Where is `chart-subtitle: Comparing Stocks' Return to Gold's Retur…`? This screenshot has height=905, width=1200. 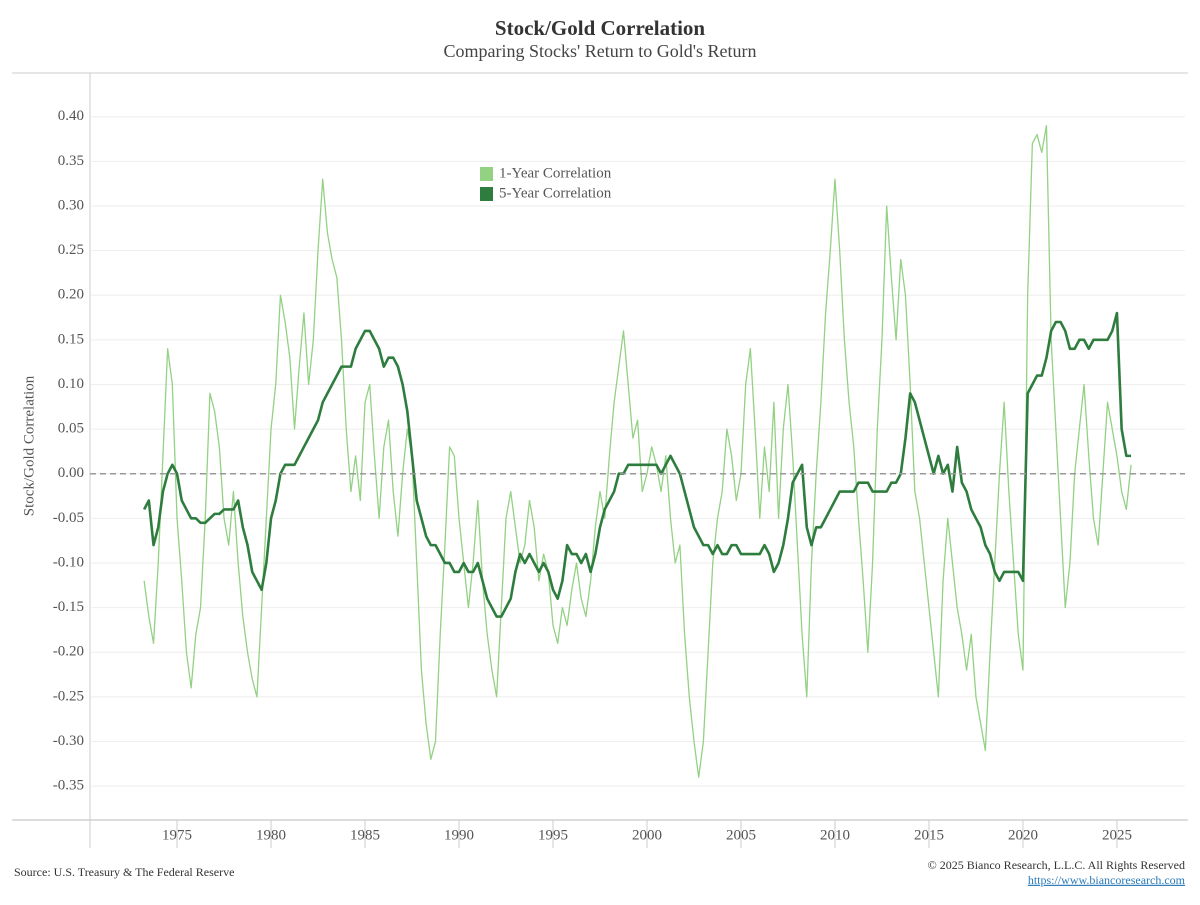 chart-subtitle: Comparing Stocks' Return to Gold's Retur… is located at coordinates (600, 51).